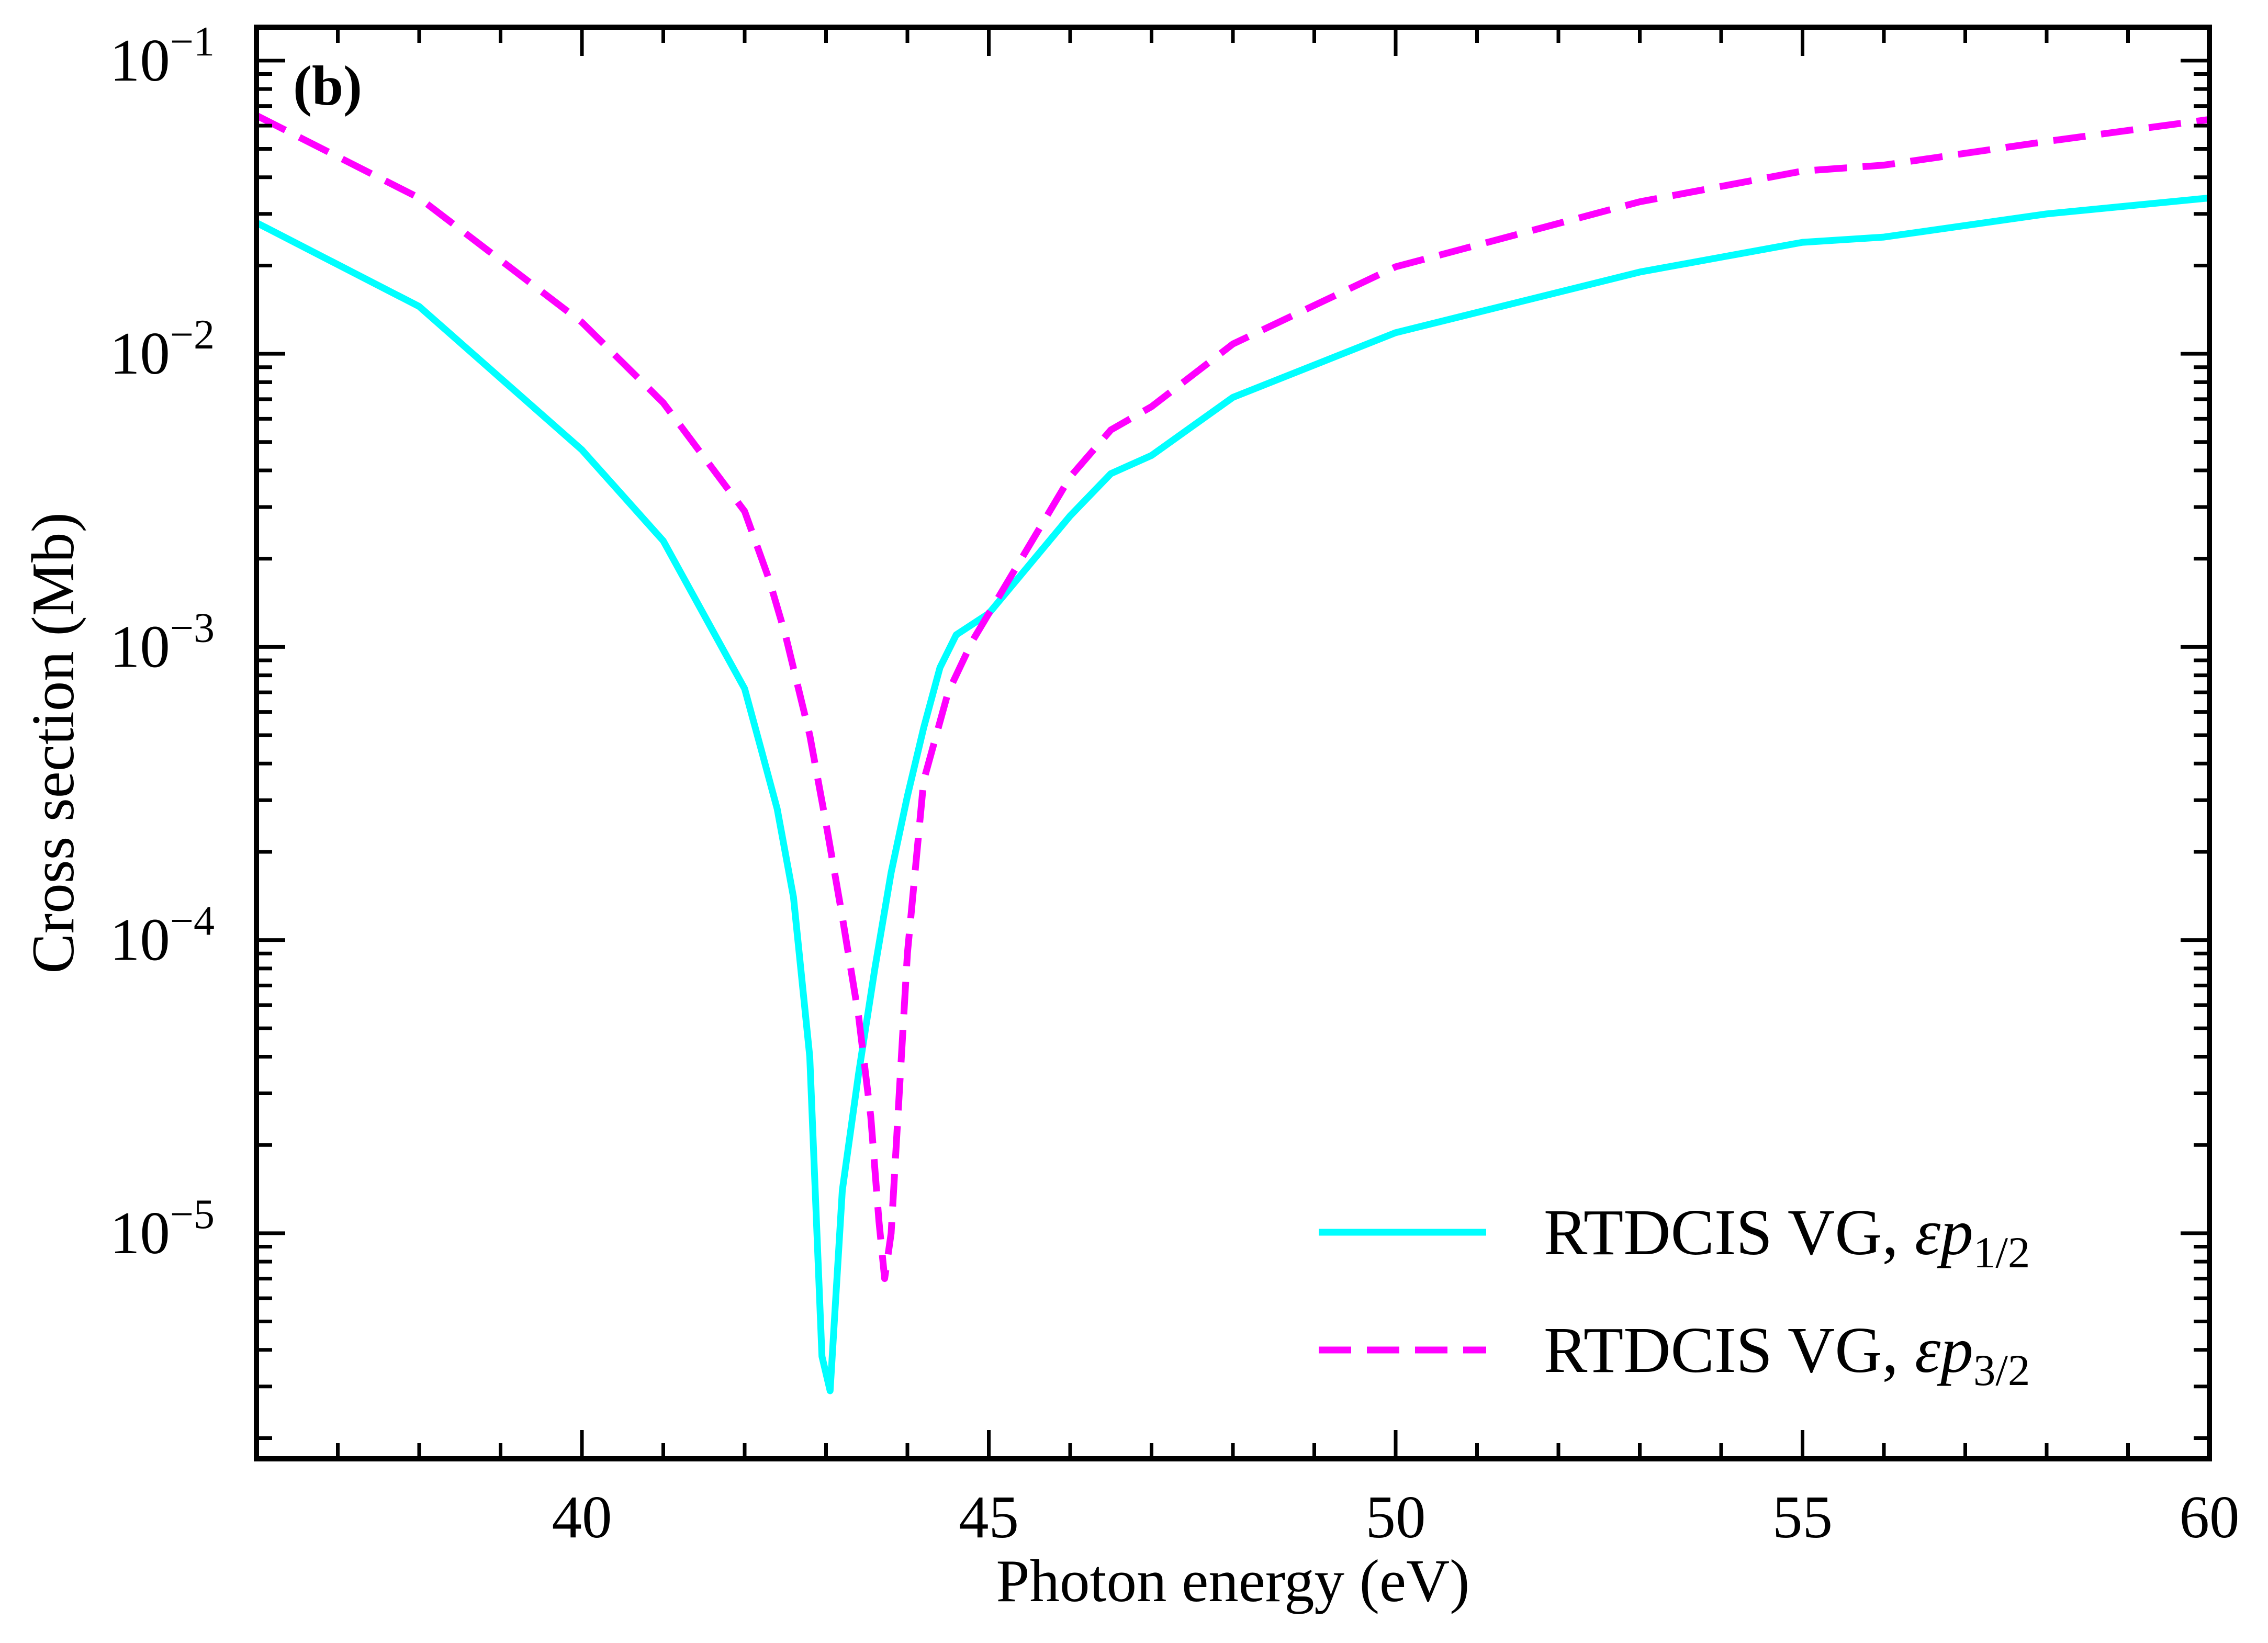  I want to click on x-tick-label: 60, so click(2210, 1517).